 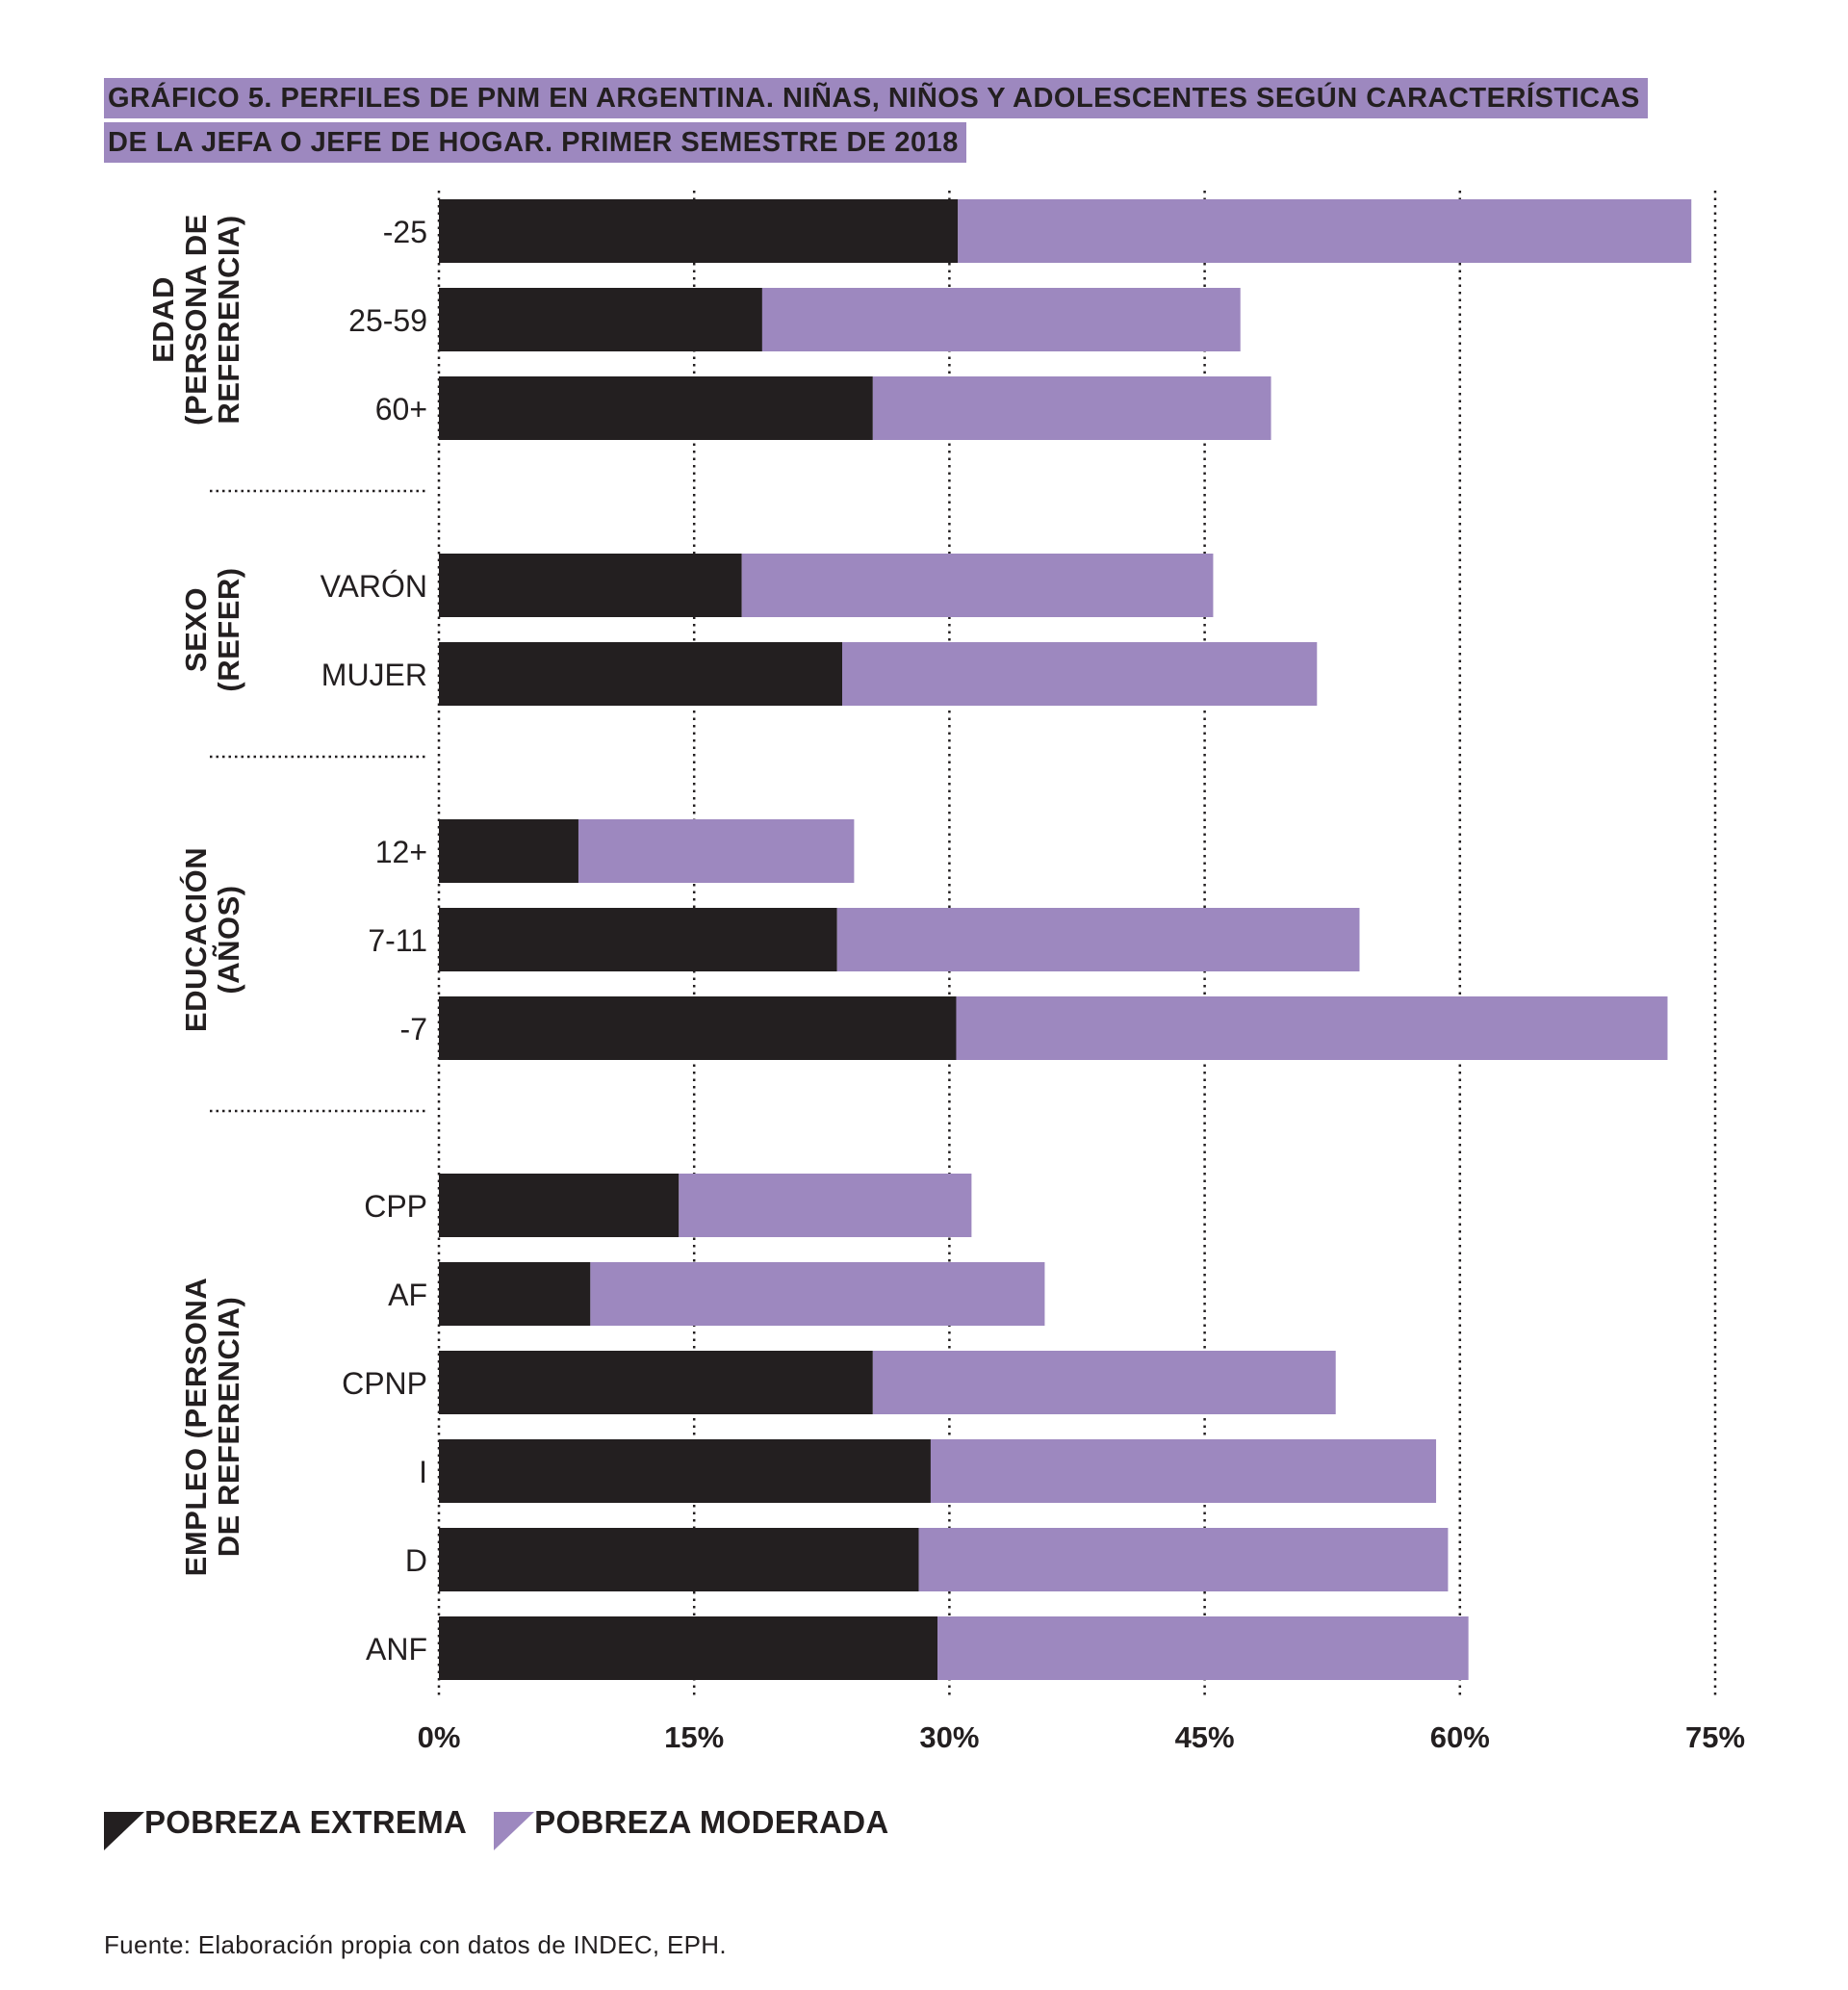 What do you see at coordinates (407, 1295) in the screenshot?
I see `category-label: AF` at bounding box center [407, 1295].